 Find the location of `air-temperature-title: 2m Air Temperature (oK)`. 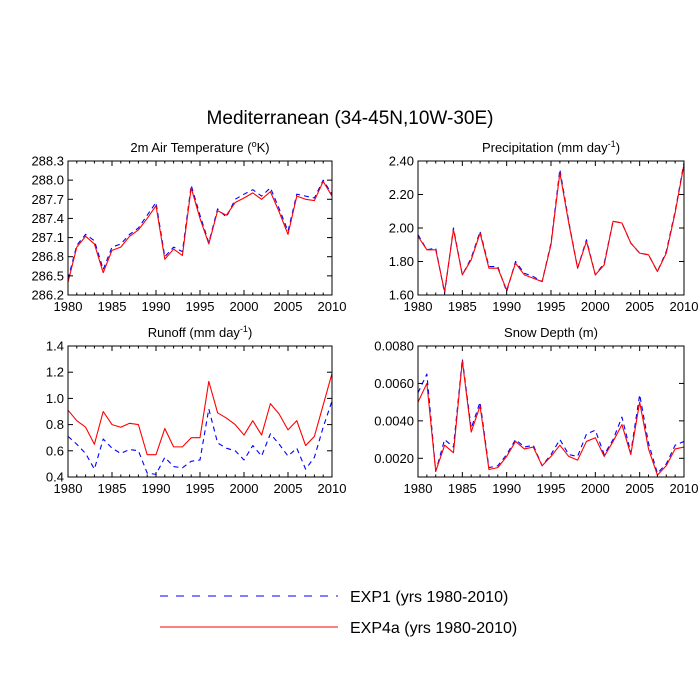

air-temperature-title: 2m Air Temperature (oK) is located at coordinates (199, 147).